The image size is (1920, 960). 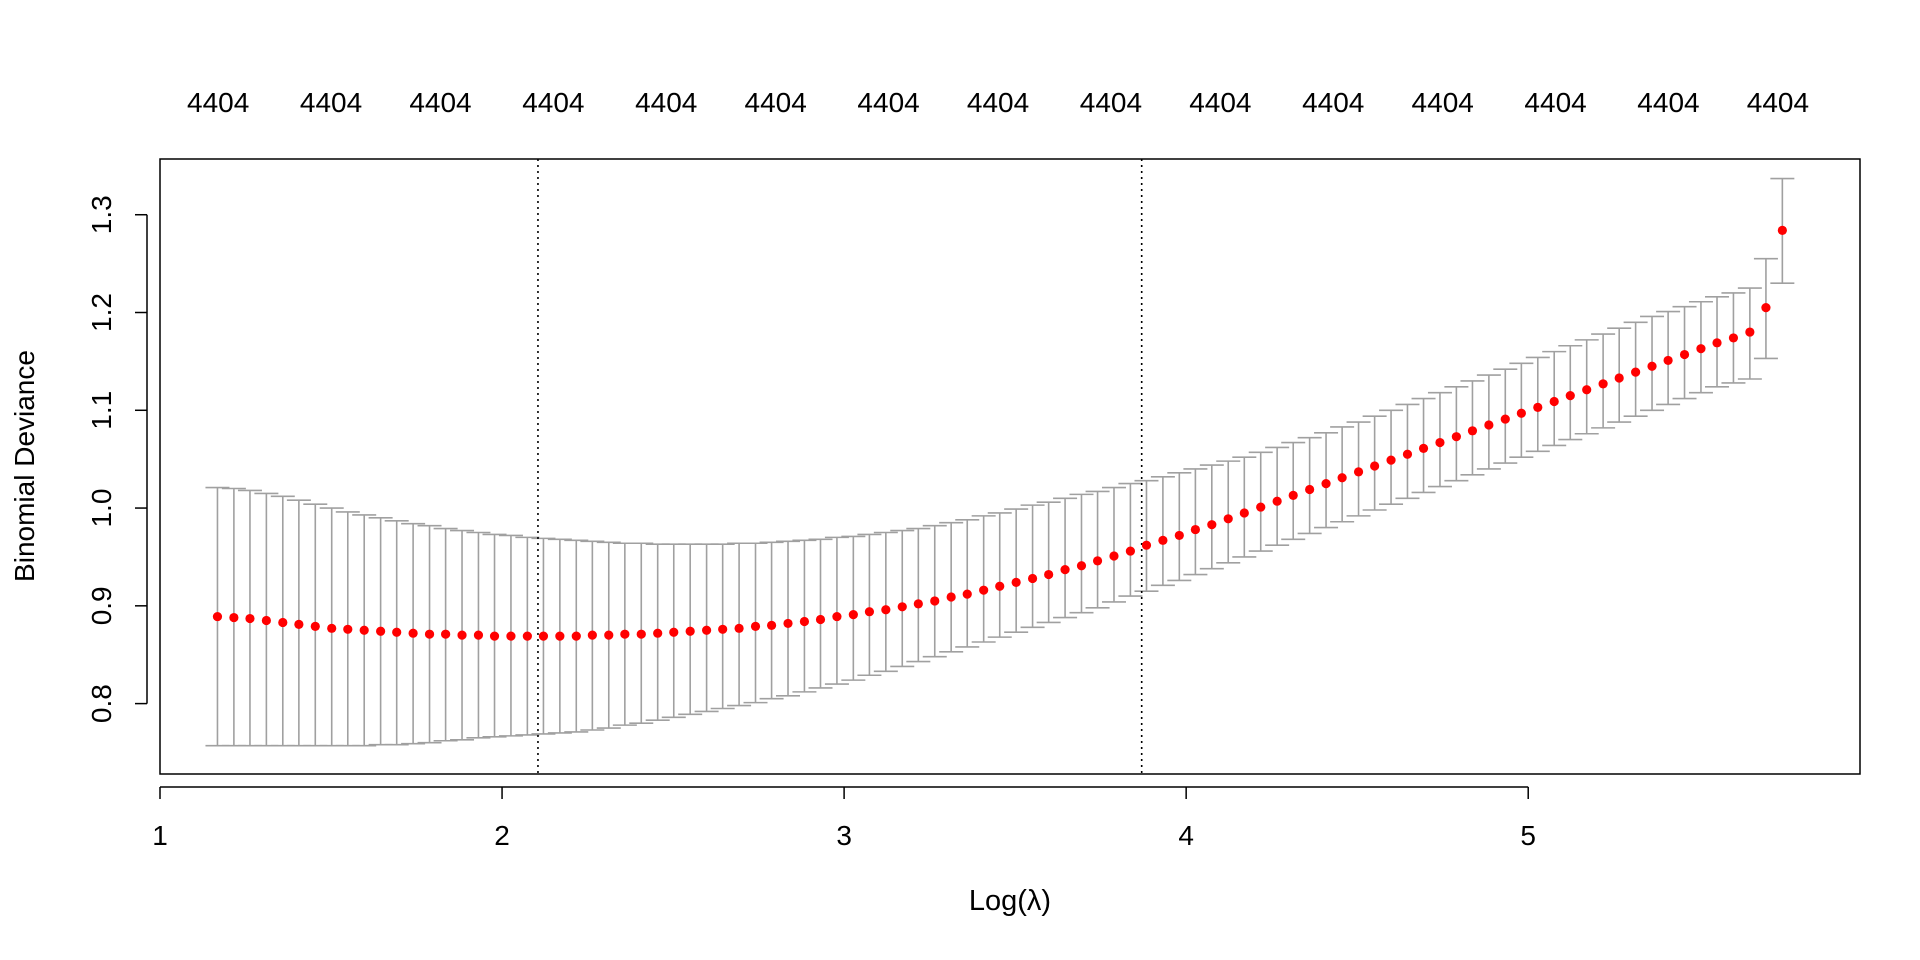 What do you see at coordinates (101, 703) in the screenshot?
I see `y-tick-label: 0.8` at bounding box center [101, 703].